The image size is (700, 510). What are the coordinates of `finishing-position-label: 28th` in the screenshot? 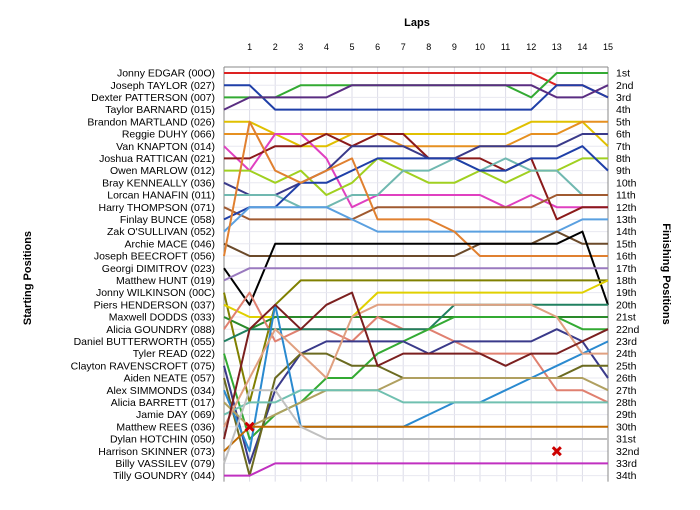 It's located at (626, 403).